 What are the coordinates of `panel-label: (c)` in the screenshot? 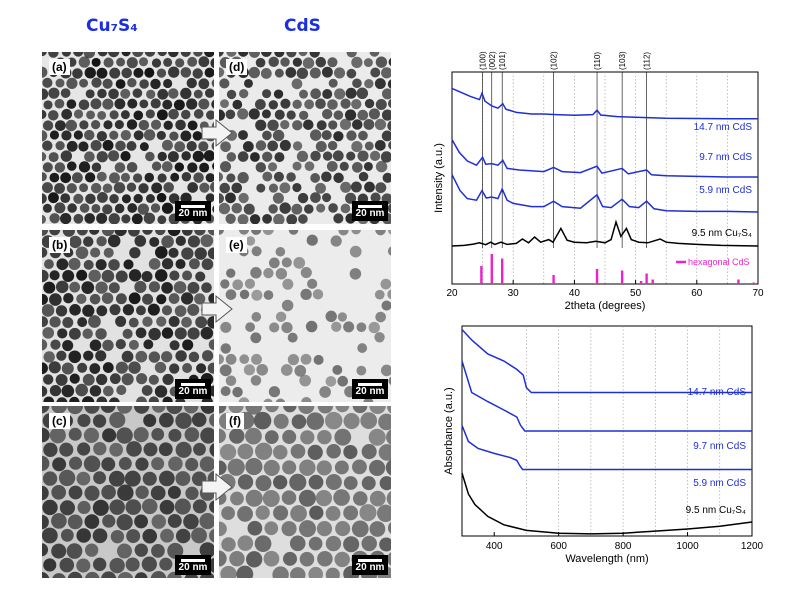 It's located at (59, 421).